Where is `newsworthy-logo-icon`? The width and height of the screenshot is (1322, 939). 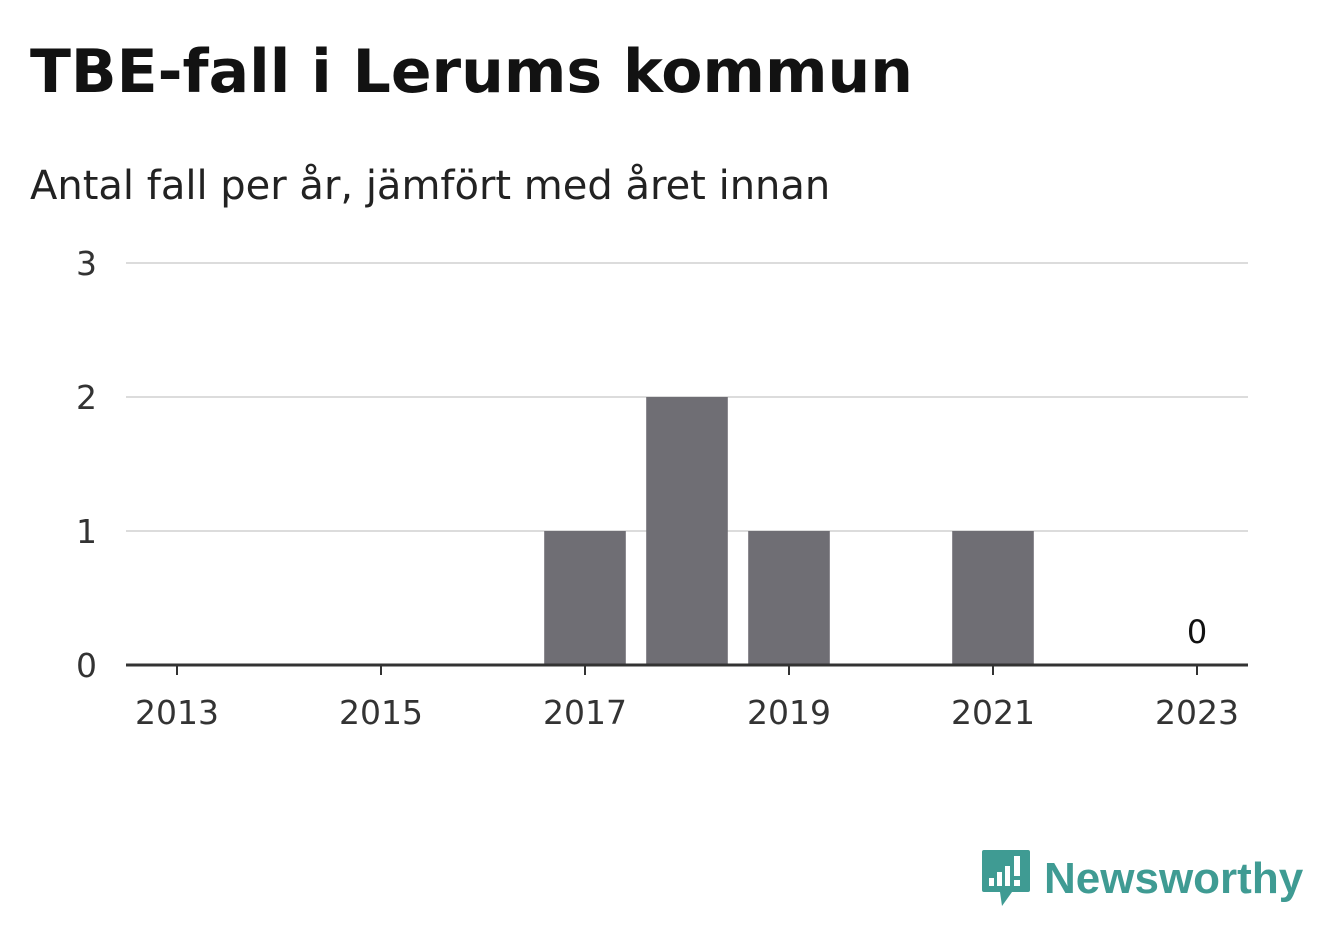 newsworthy-logo-icon is located at coordinates (1006, 878).